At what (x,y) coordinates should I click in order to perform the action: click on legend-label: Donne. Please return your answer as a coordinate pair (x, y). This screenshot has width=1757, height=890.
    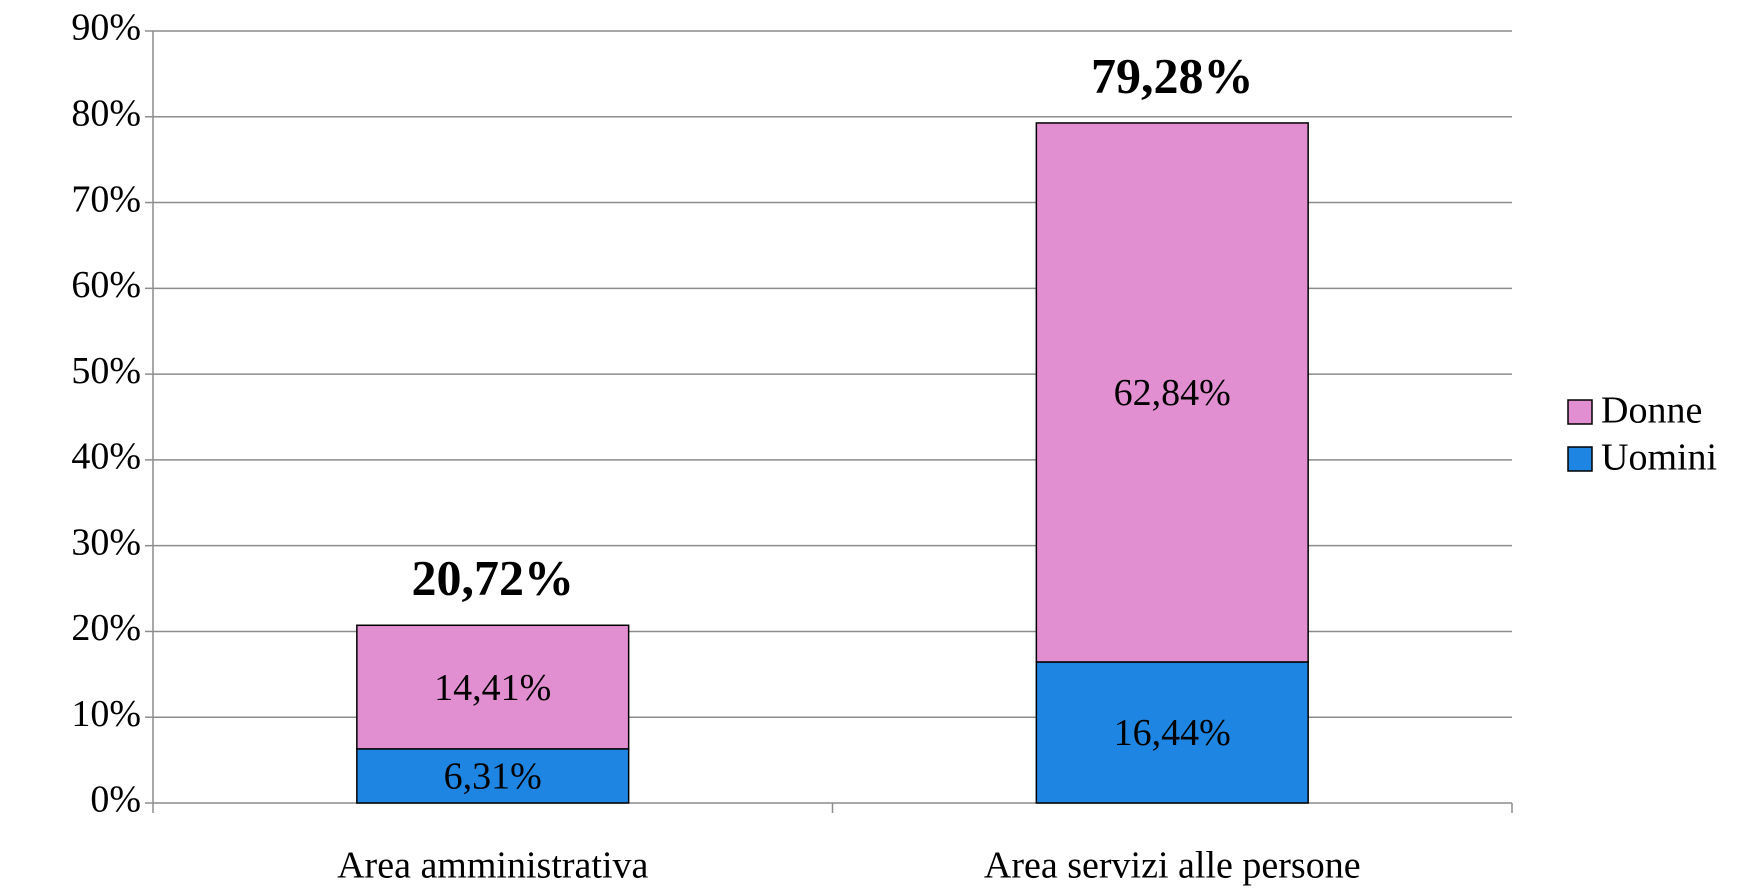
    Looking at the image, I should click on (1651, 411).